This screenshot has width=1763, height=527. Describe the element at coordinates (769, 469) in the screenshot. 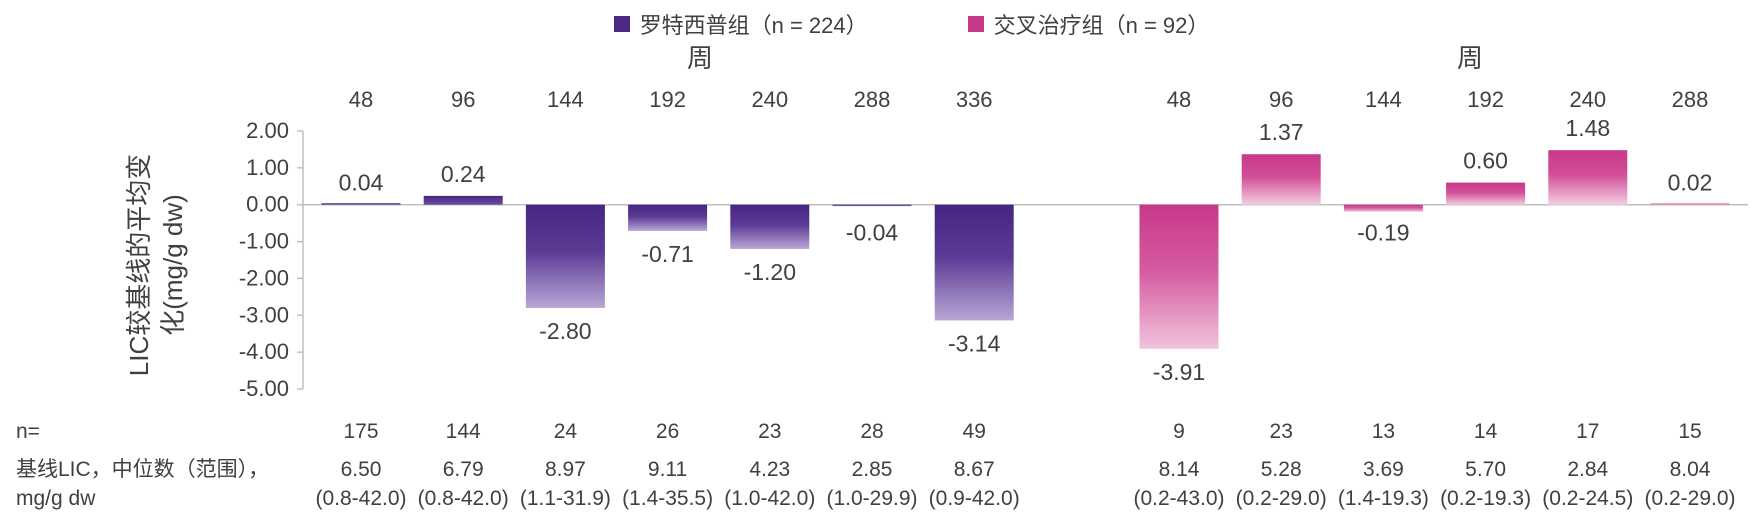

I see `baseline-median-luspatercept: 4.23` at that location.